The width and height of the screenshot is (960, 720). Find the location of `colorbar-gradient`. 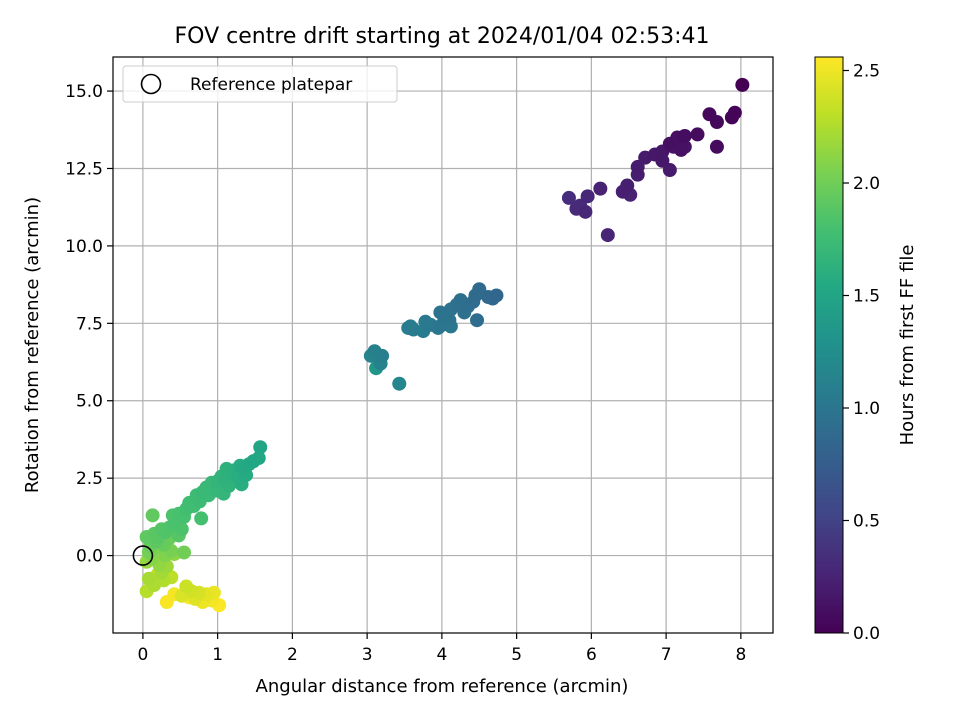

colorbar-gradient is located at coordinates (829, 345).